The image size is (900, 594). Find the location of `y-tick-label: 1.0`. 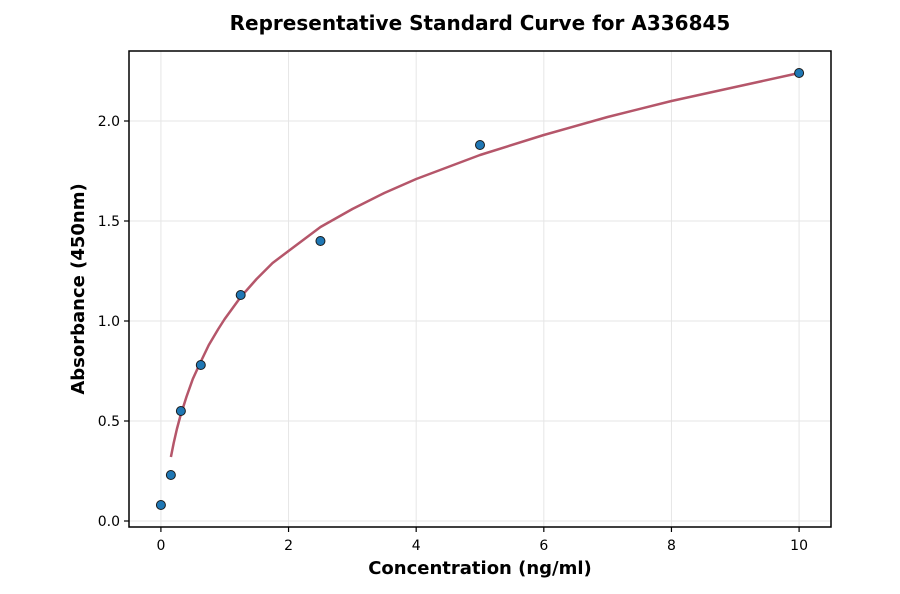

y-tick-label: 1.0 is located at coordinates (109, 322).